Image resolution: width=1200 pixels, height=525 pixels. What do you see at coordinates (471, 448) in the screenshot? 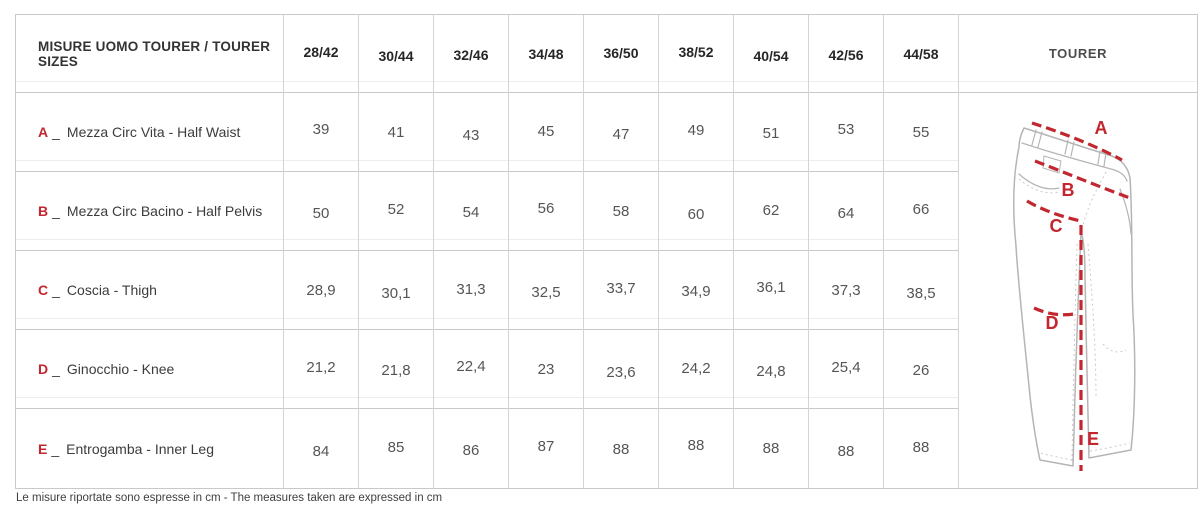
I see `value-cell: 86` at bounding box center [471, 448].